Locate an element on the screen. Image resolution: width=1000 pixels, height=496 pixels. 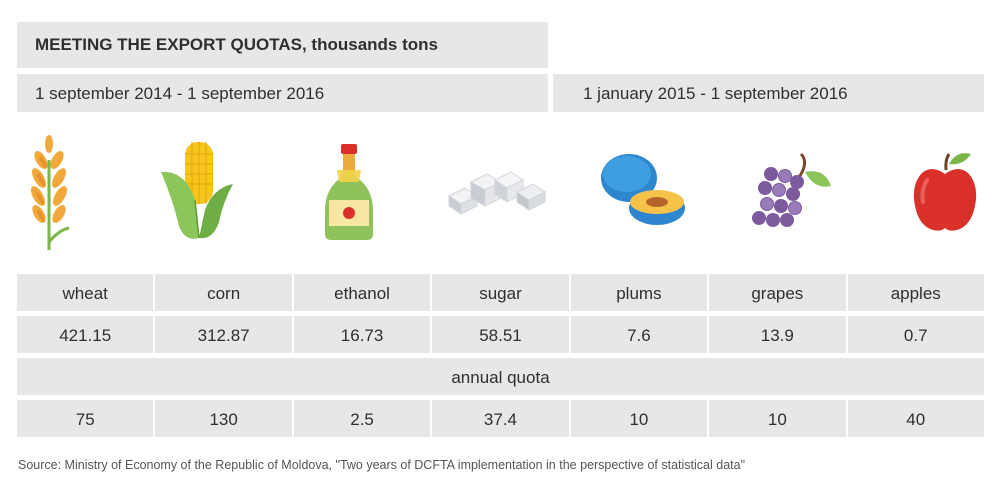
quota-value: 40 is located at coordinates (915, 418).